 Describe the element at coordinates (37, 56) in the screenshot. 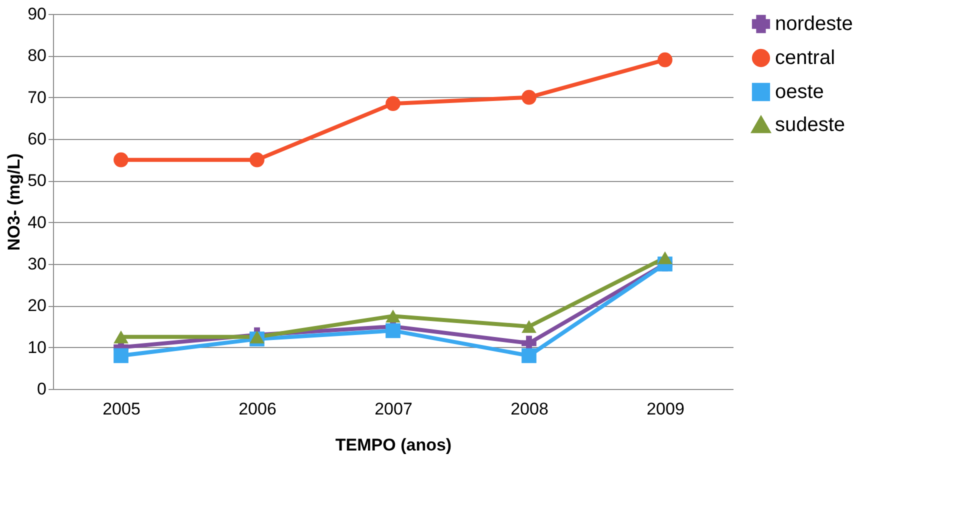

I see `y-tick-label: 80` at that location.